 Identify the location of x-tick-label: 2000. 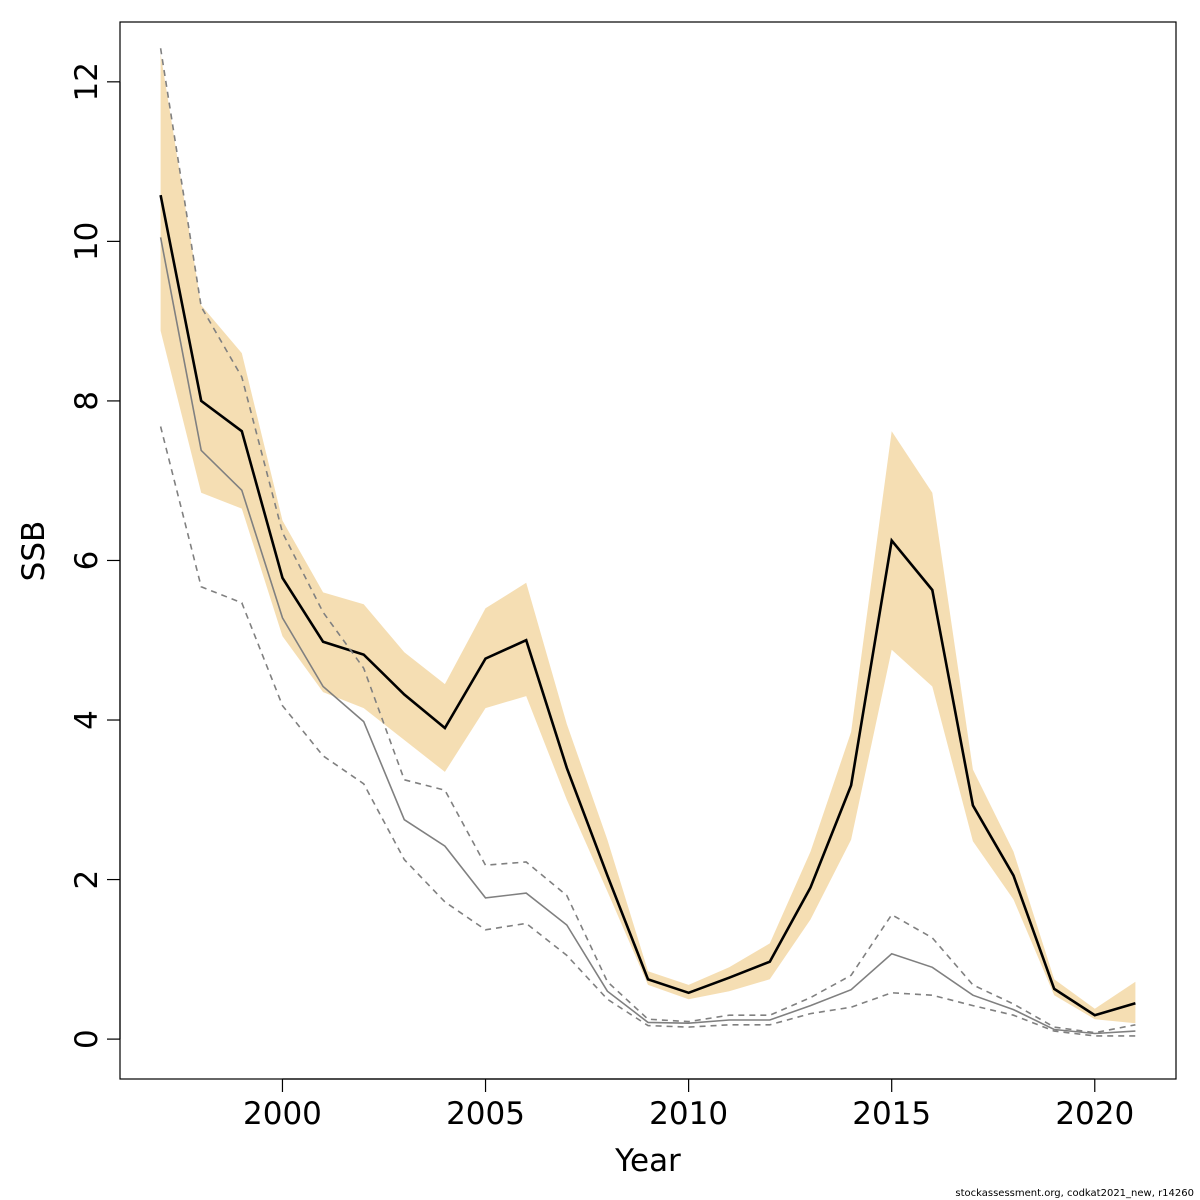
(282, 1114).